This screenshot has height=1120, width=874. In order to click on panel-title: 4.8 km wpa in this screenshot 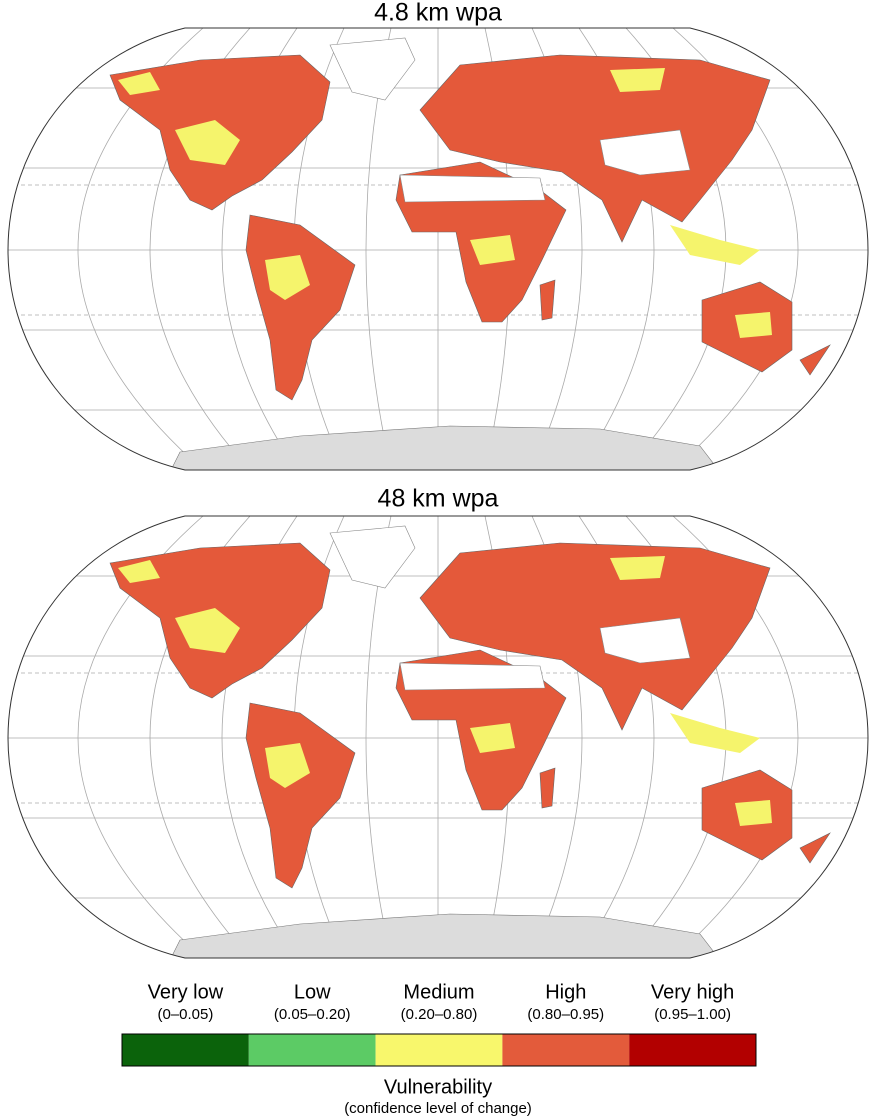, I will do `click(438, 13)`.